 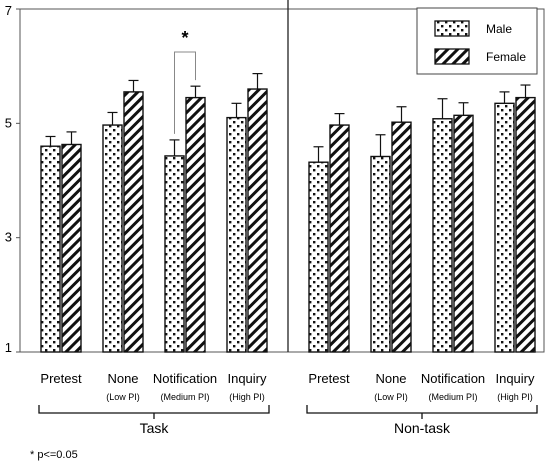 What do you see at coordinates (155, 428) in the screenshot?
I see `group-label: Task` at bounding box center [155, 428].